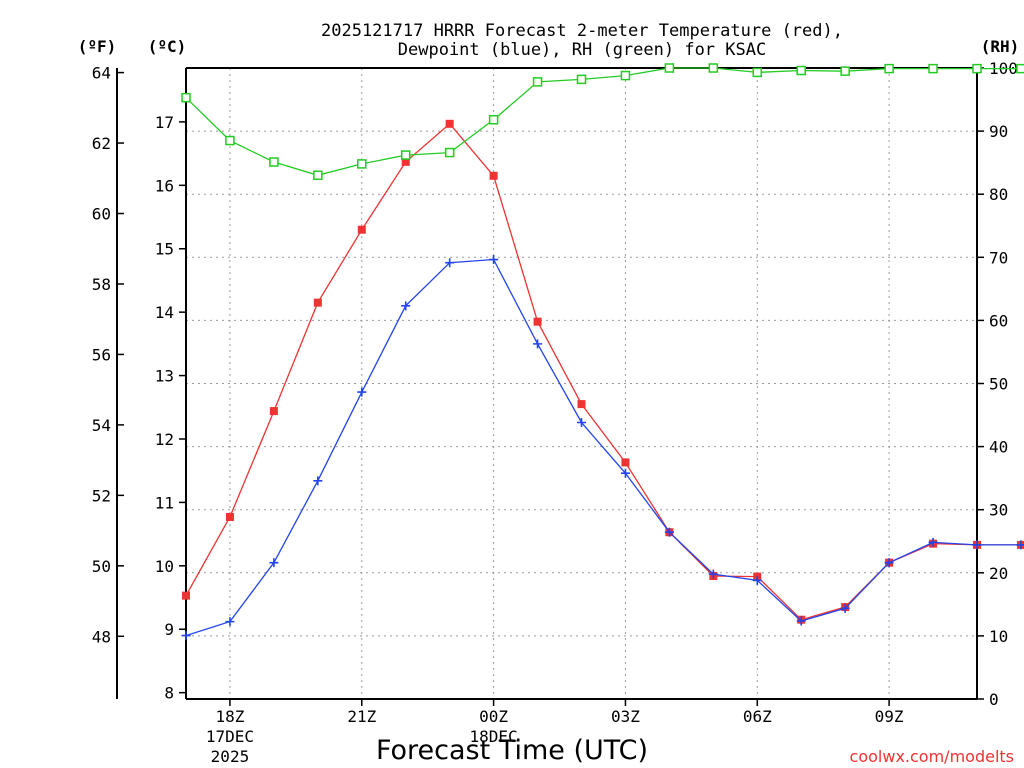 This screenshot has width=1024, height=768. What do you see at coordinates (998, 510) in the screenshot?
I see `rh-tick-label: 30` at bounding box center [998, 510].